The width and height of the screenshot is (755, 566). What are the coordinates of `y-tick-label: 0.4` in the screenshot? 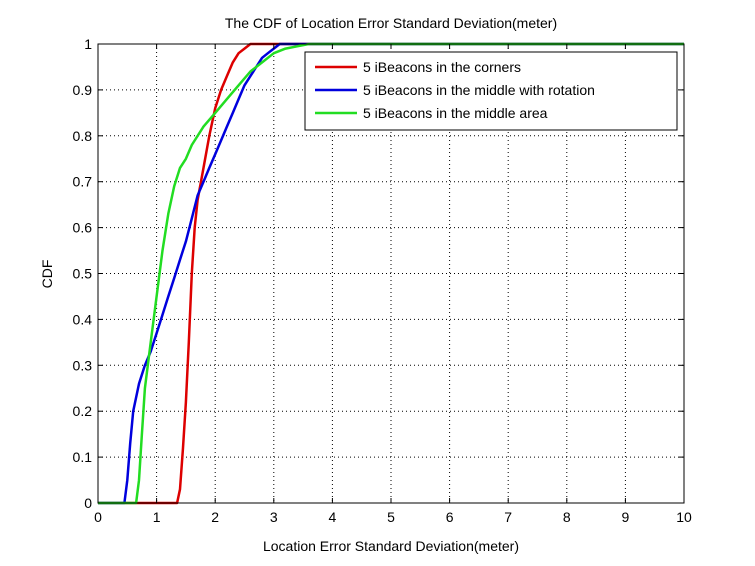 It's located at (83, 319).